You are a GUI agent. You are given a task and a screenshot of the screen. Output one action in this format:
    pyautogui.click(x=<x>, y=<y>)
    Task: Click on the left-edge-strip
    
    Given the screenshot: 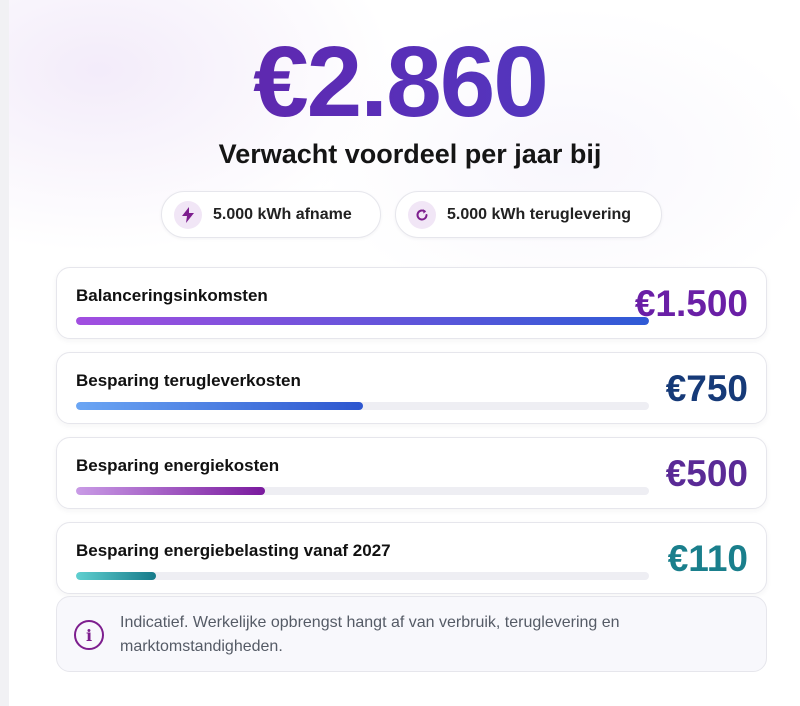 What is the action you would take?
    pyautogui.click(x=4, y=353)
    